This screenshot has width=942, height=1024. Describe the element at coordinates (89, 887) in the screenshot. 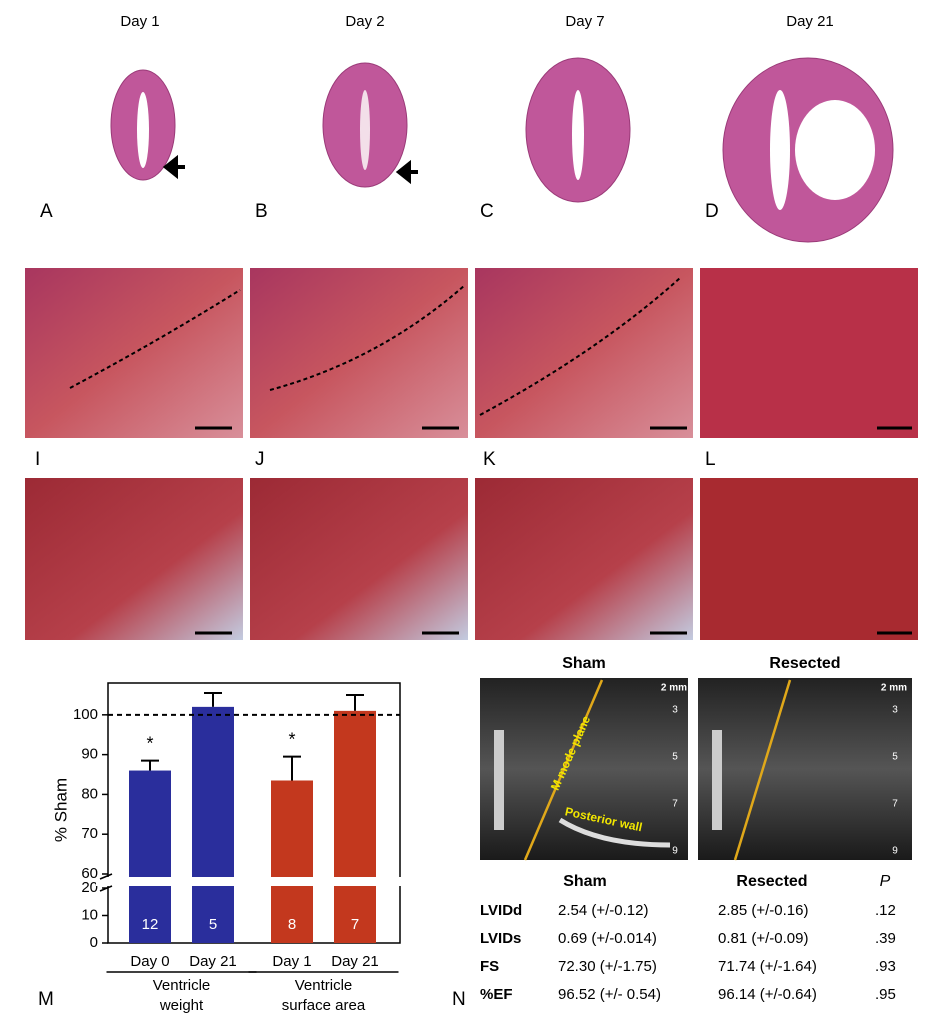

I see `y-tick-label: 20` at that location.